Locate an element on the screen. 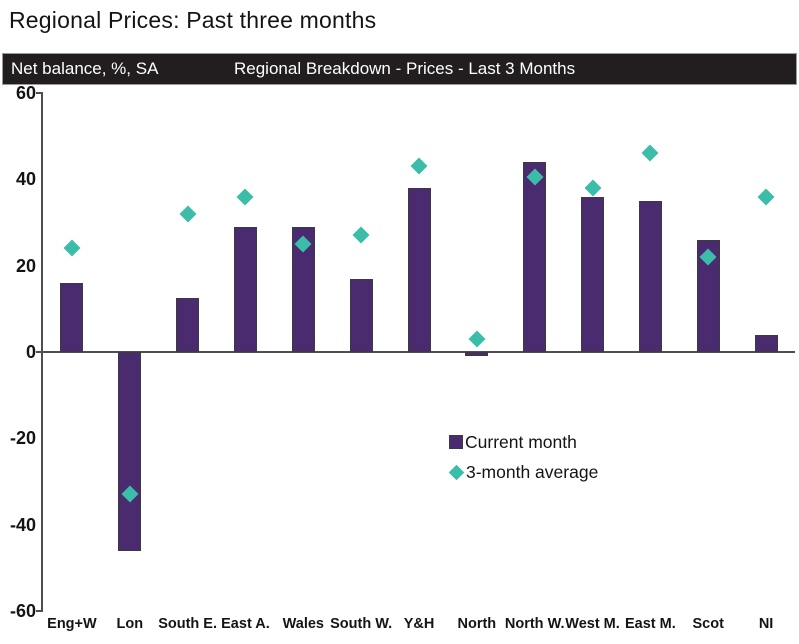 This screenshot has height=644, width=799. bar-NI is located at coordinates (766, 343).